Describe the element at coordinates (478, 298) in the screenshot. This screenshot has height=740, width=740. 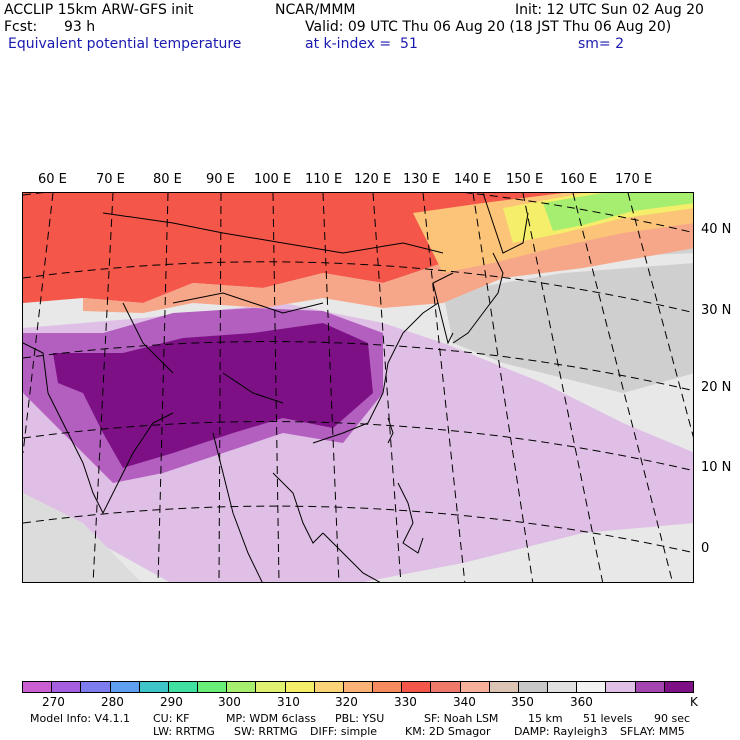
I see `coastline-japan` at that location.